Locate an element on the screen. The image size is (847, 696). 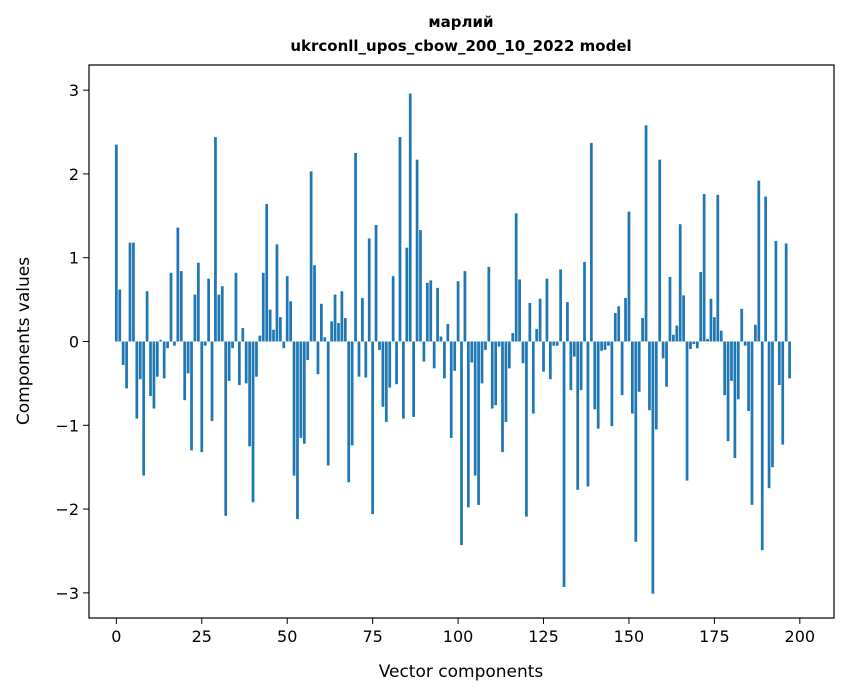
y-axis-label: Components values is located at coordinates (24, 341).